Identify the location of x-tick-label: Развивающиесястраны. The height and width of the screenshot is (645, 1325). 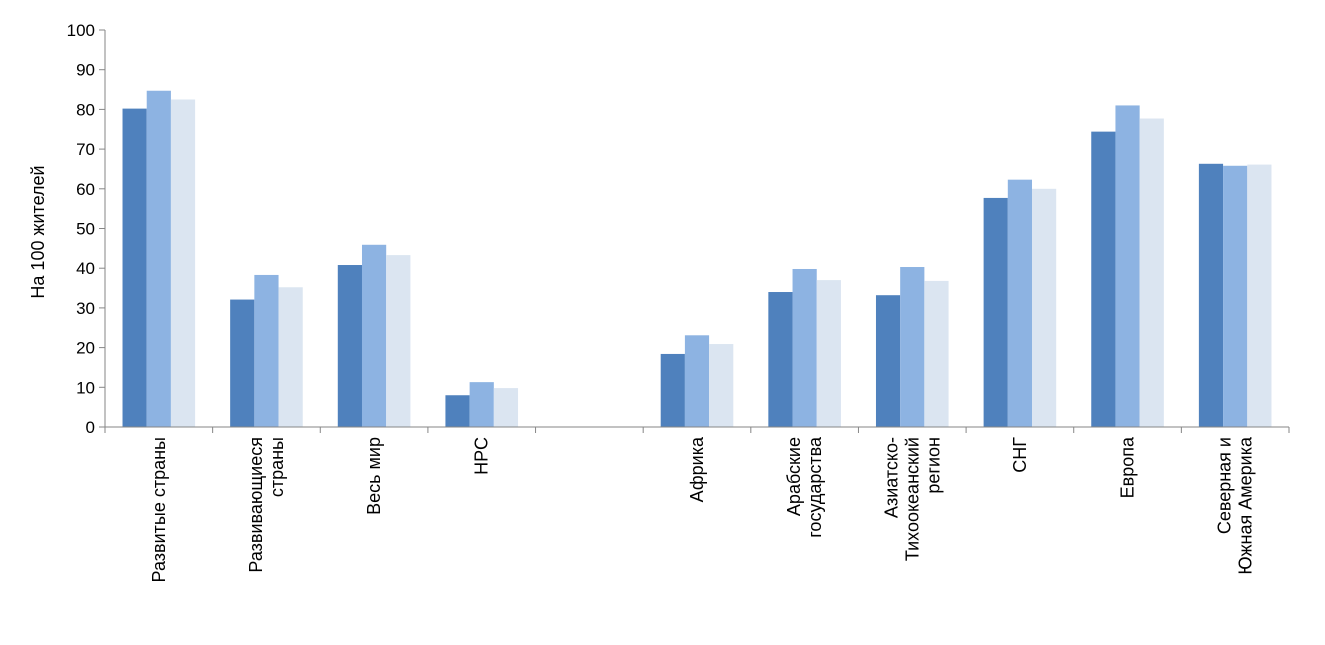
(266, 505).